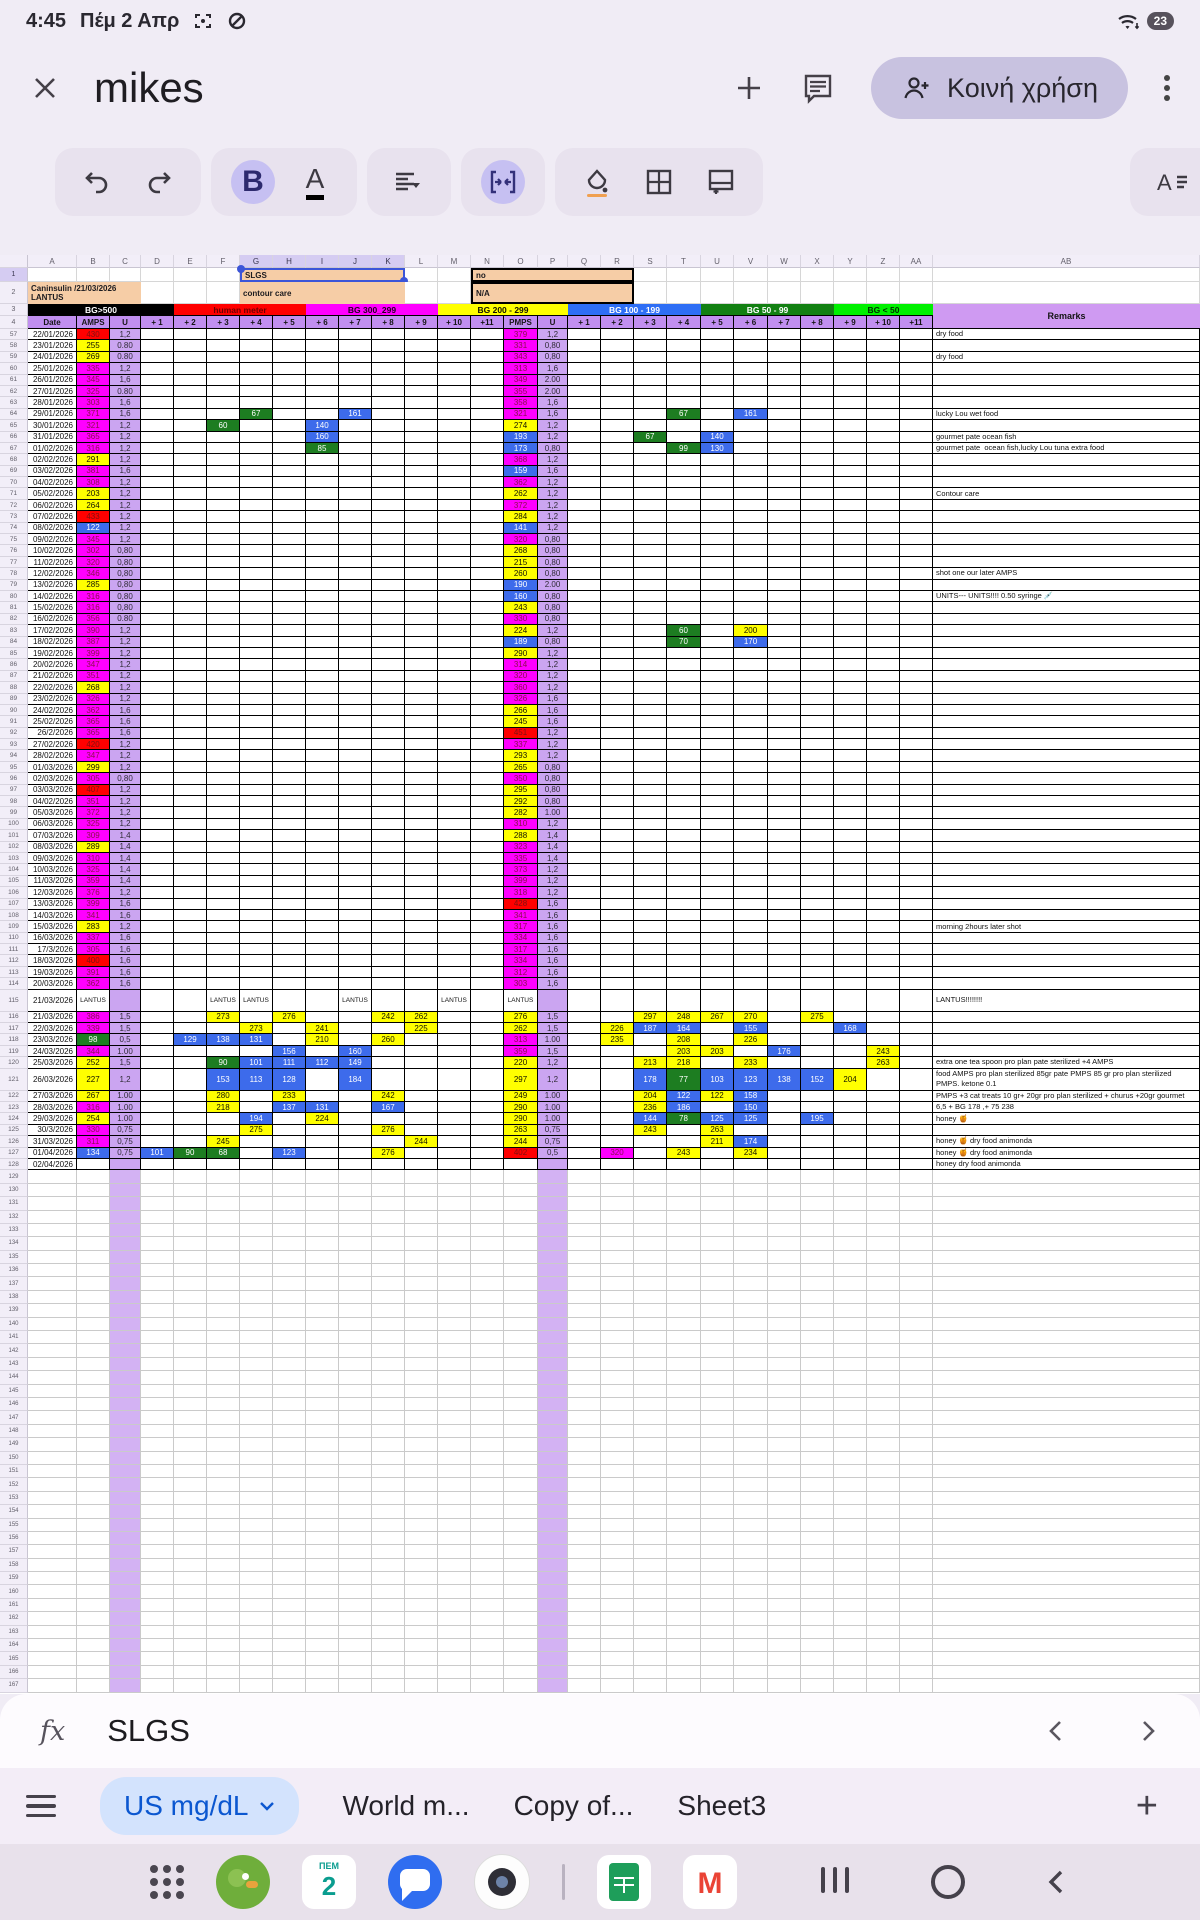 This screenshot has width=1200, height=1920. I want to click on sheet-row: 77 11/02/2026 320 0,80 215 0,80, so click(600, 562).